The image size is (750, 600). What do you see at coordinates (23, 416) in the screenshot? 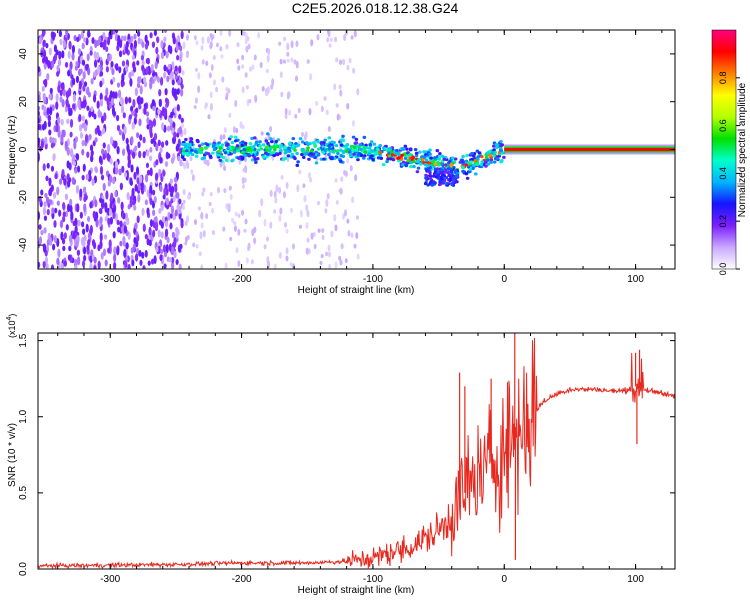
I see `snr-y-tick-label: 1.0` at bounding box center [23, 416].